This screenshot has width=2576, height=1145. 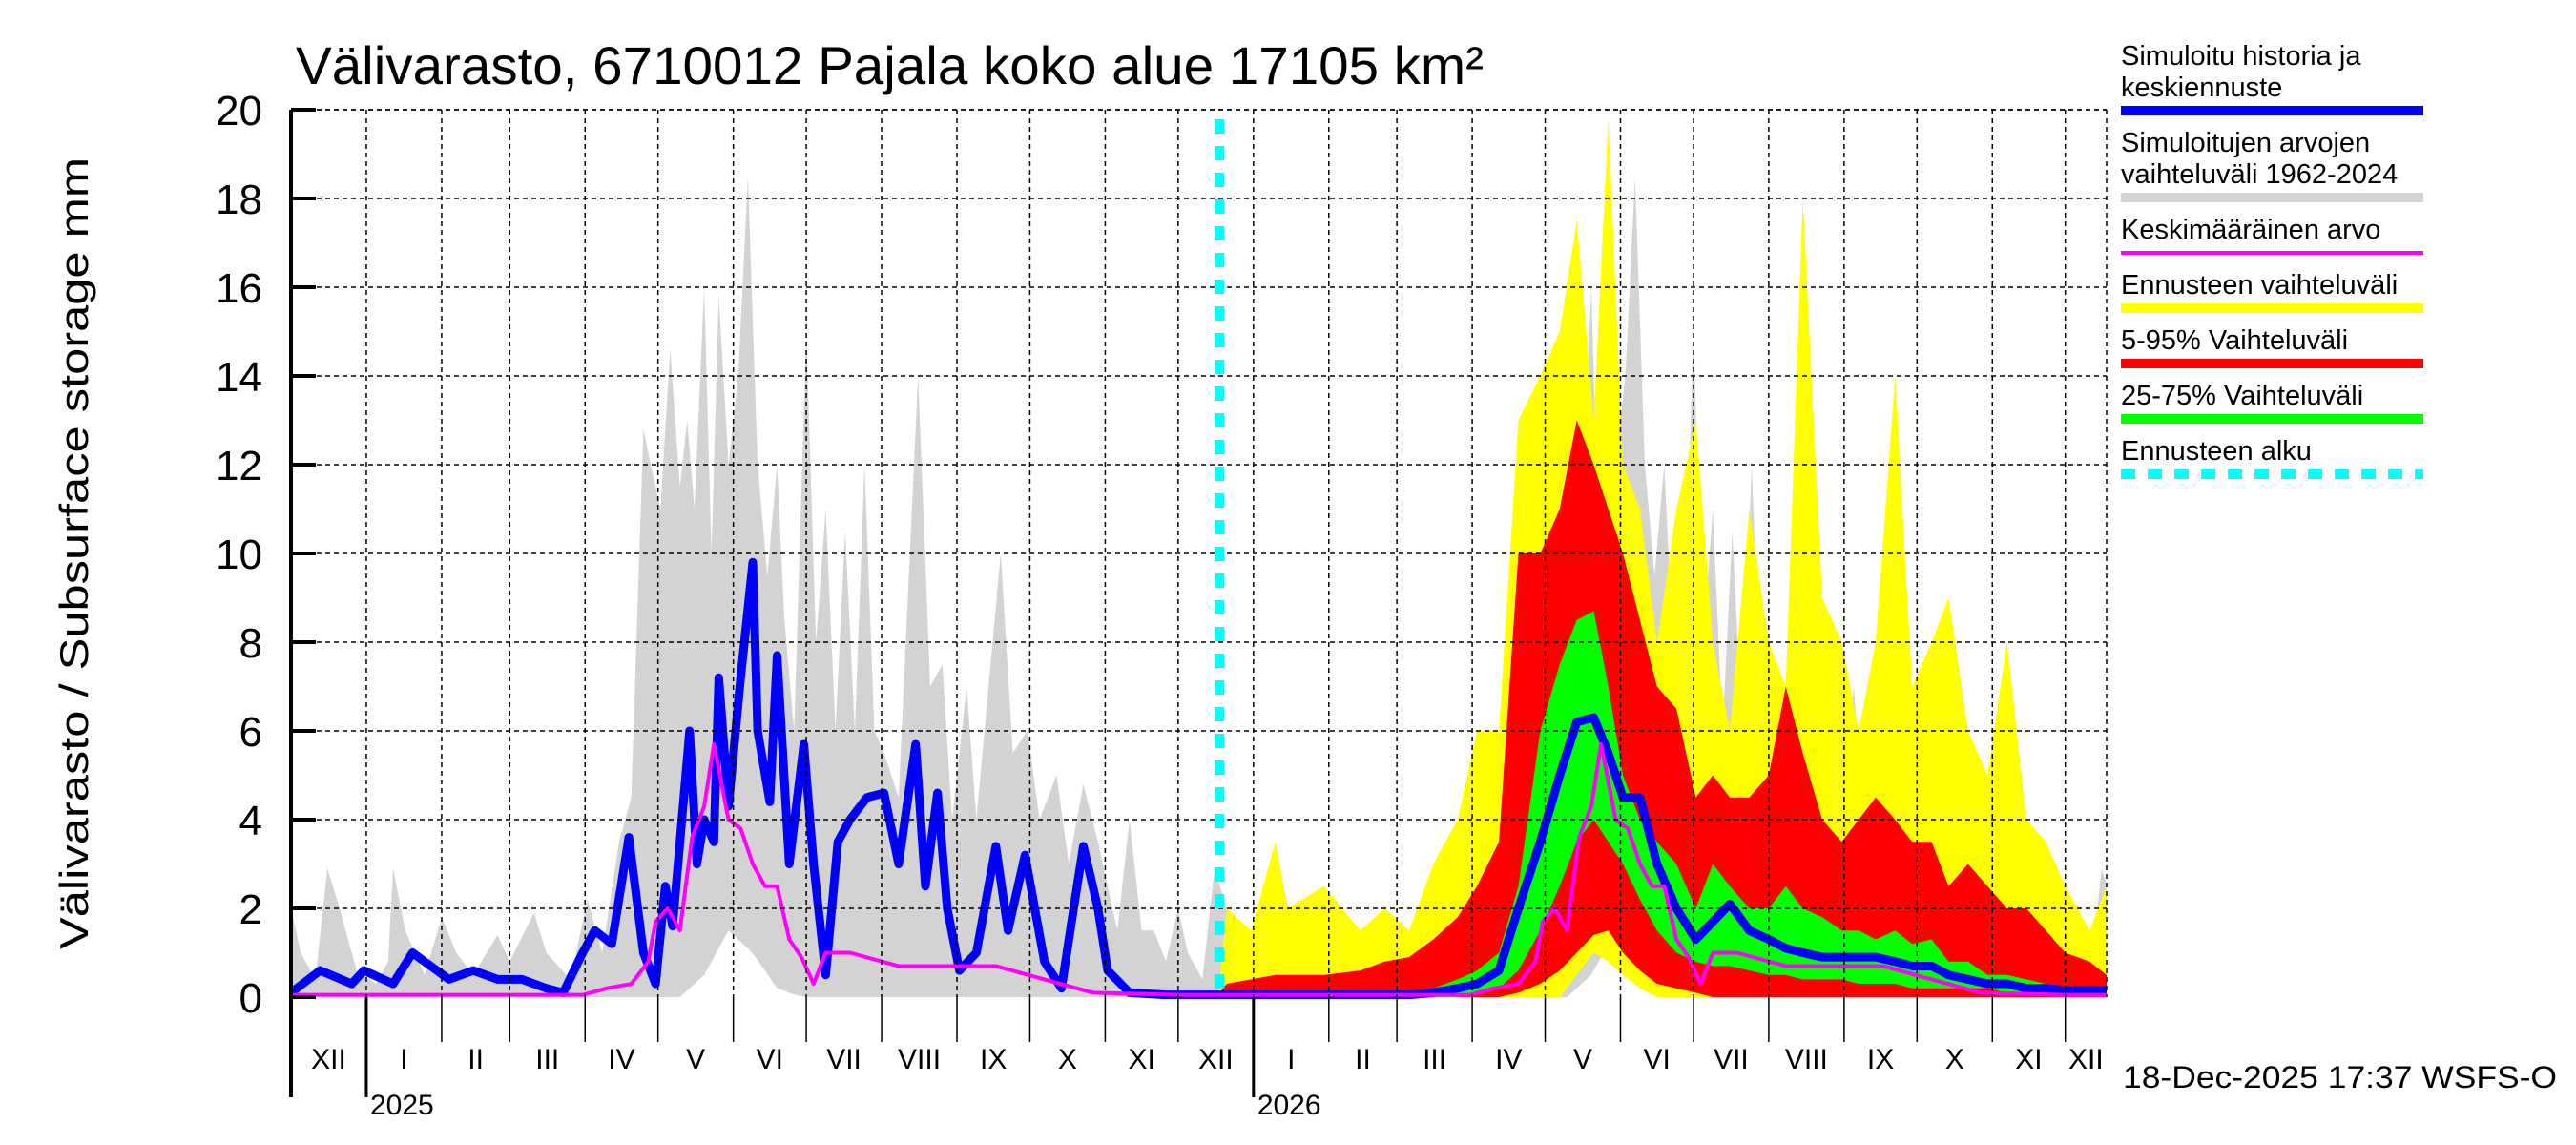 What do you see at coordinates (2216, 451) in the screenshot?
I see `legend-label: Ennusteen alku` at bounding box center [2216, 451].